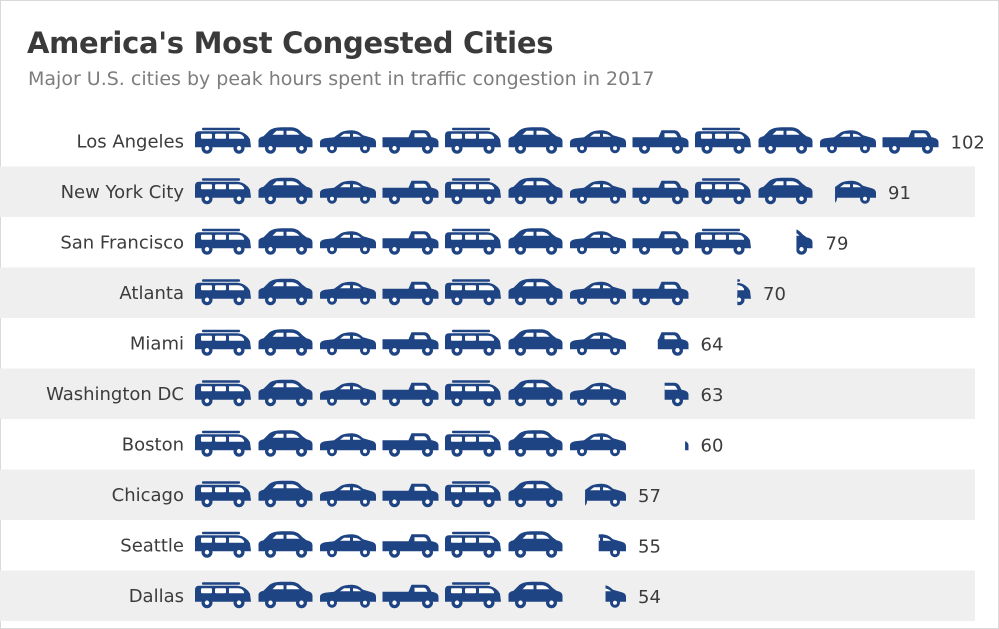  Describe the element at coordinates (395, 595) in the screenshot. I see `chart-row: Dallas 54` at that location.